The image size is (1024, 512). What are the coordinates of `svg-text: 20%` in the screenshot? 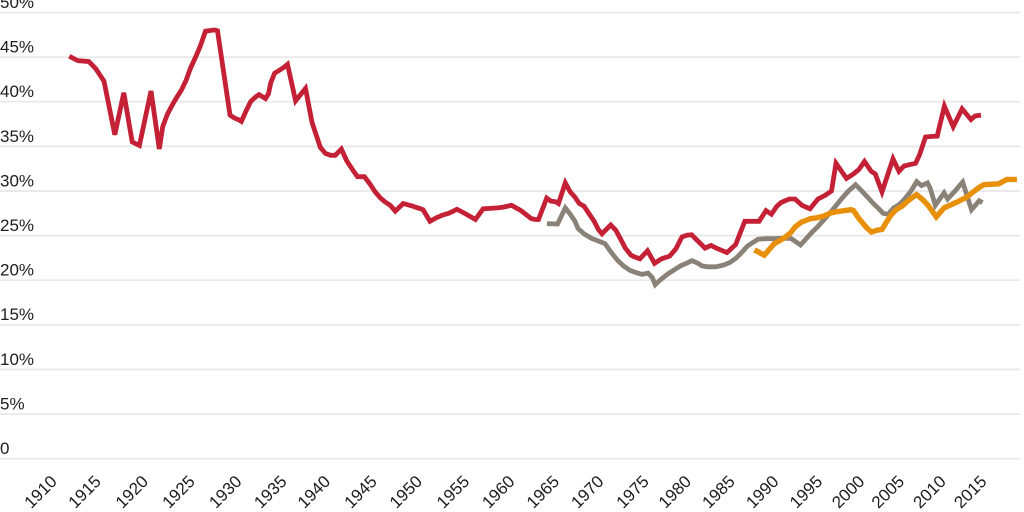 It's located at (17, 270).